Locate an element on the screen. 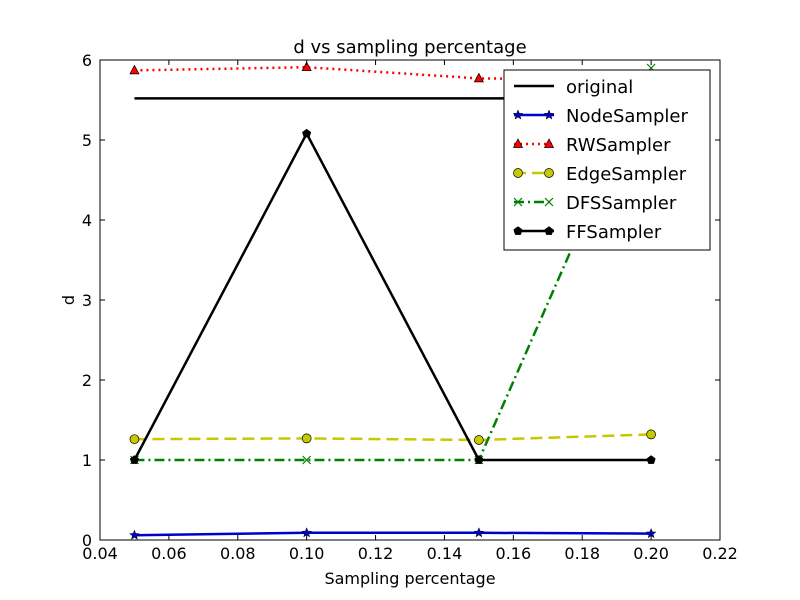  x-tick-label: 0.10 is located at coordinates (307, 553).